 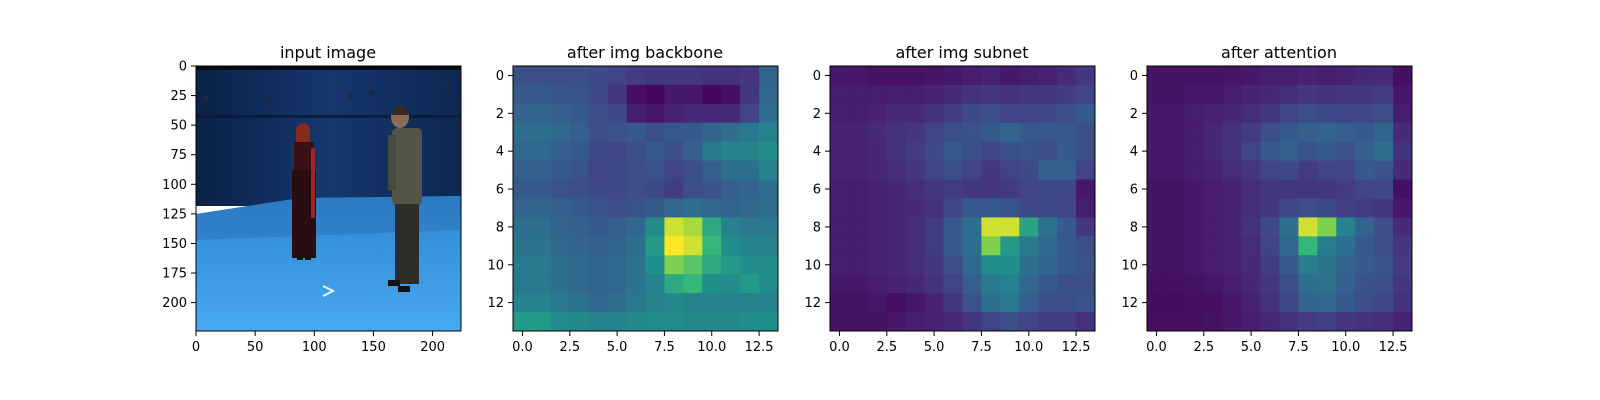 I want to click on input-image-panel: input image, so click(x=312, y=199).